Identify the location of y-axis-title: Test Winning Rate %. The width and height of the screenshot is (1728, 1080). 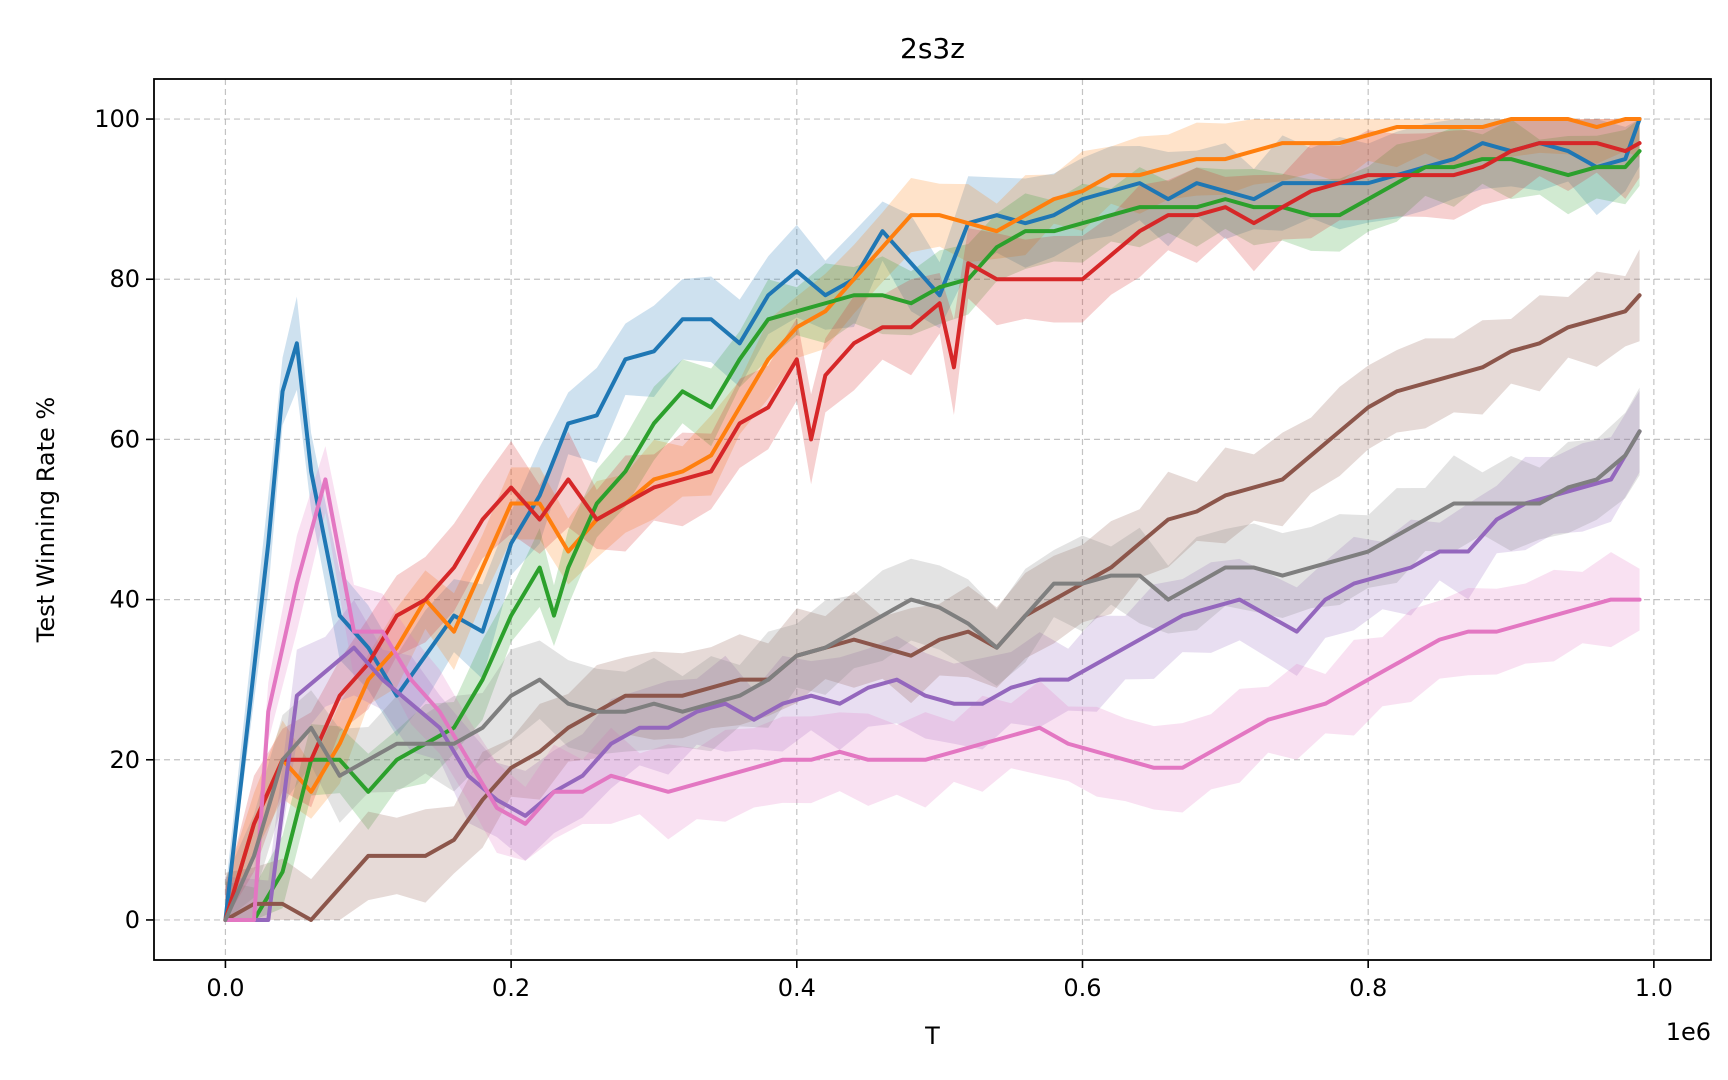
(46, 520).